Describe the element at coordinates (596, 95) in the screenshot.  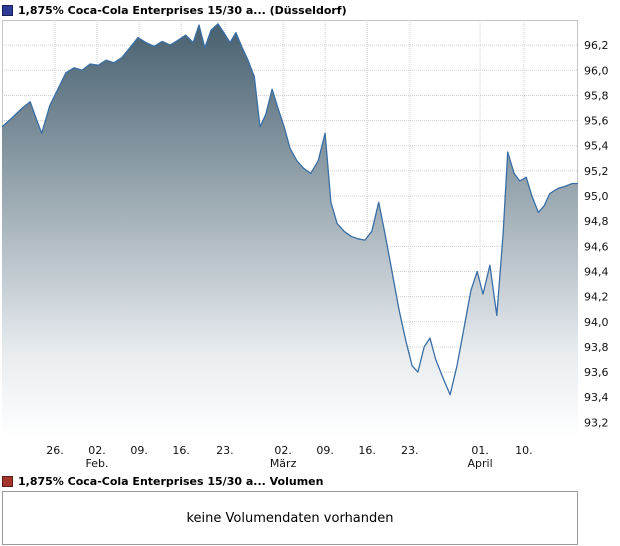
I see `svg-text: 95,8` at that location.